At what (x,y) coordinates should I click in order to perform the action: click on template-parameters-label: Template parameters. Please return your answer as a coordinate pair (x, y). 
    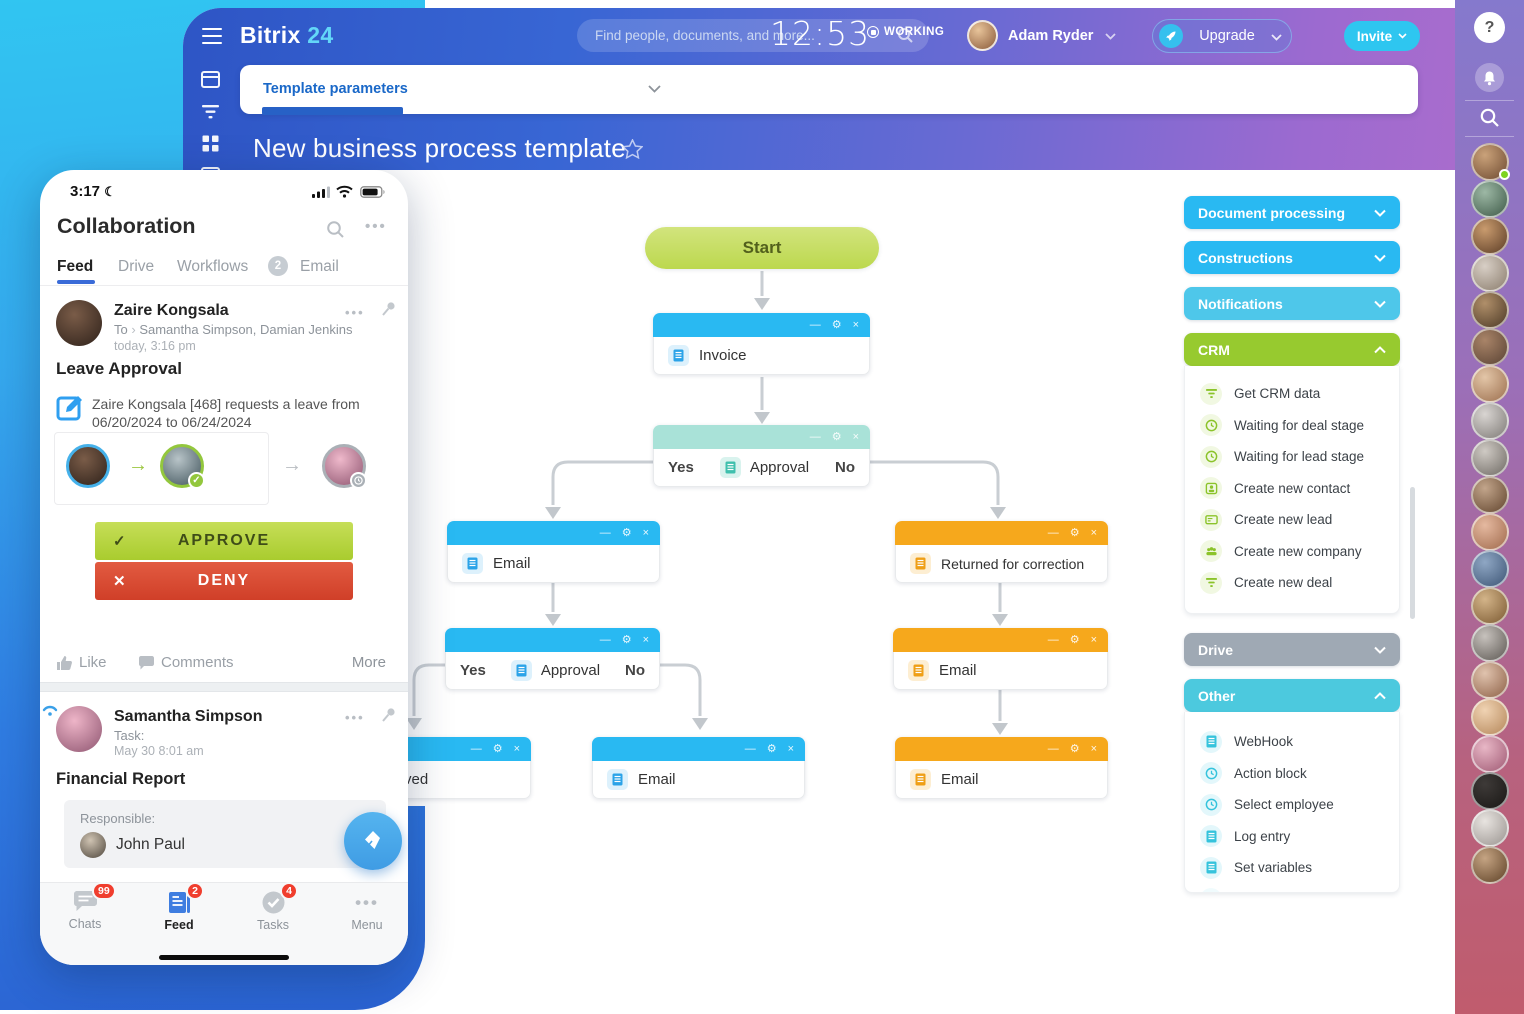
    Looking at the image, I should click on (335, 89).